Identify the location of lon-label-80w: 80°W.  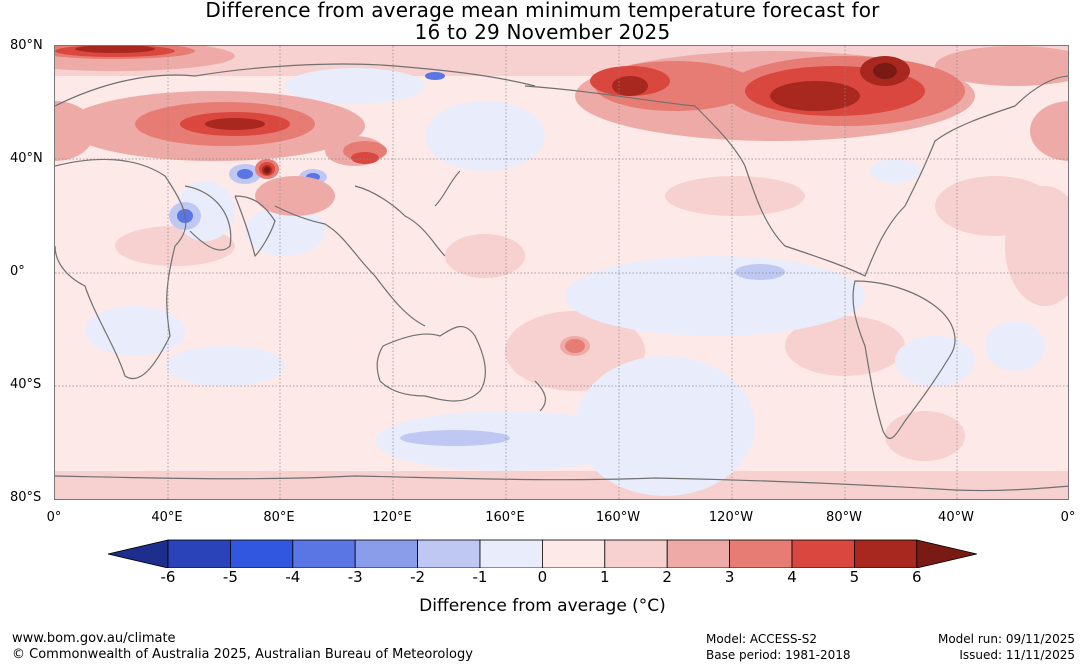
(844, 517).